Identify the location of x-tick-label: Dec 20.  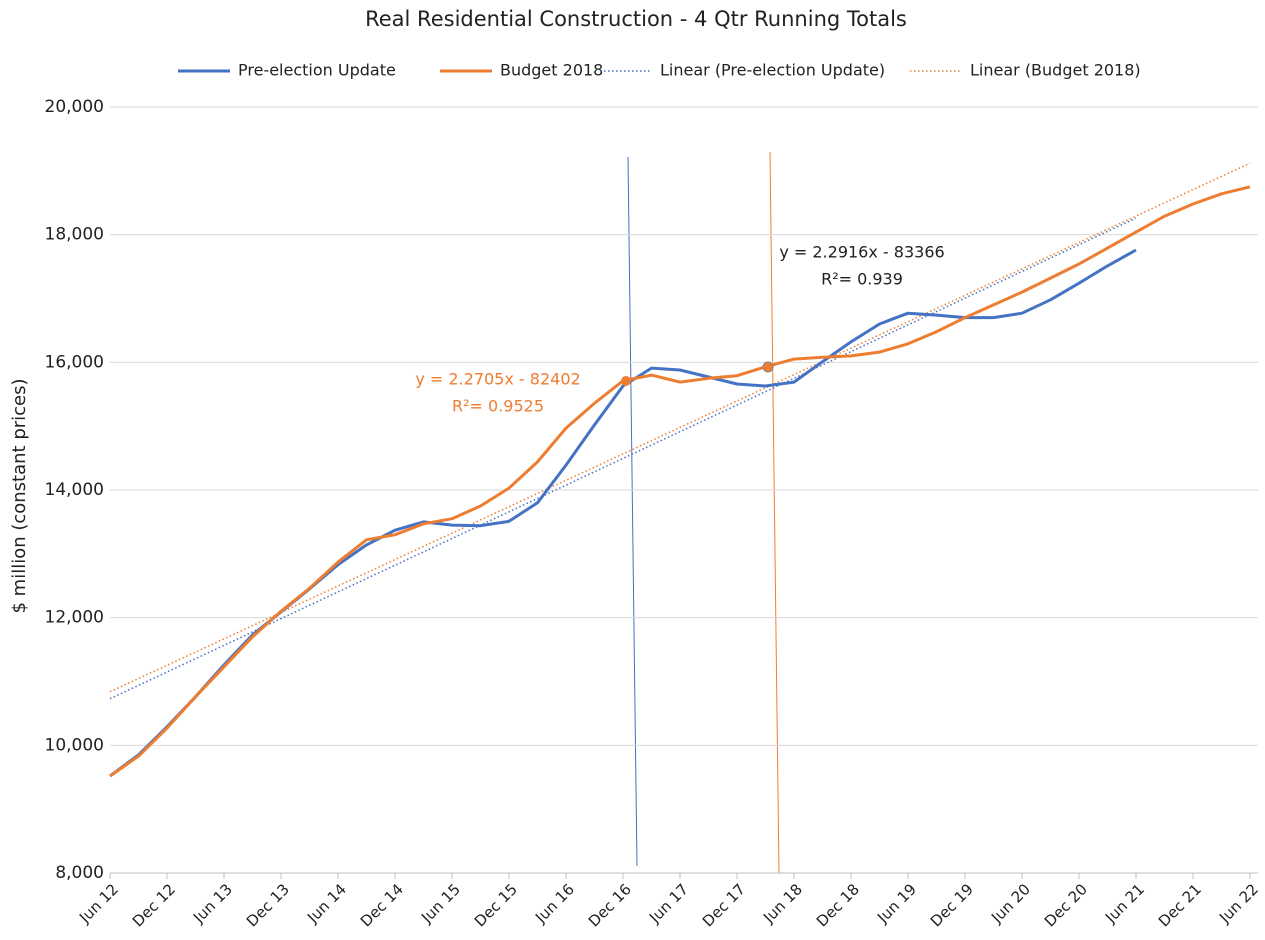
(1066, 905).